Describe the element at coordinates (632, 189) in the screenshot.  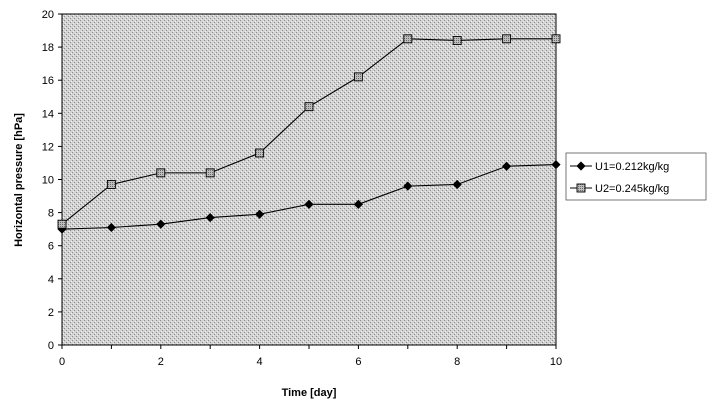
I see `legend-label: U2=0.245kg/kg` at that location.